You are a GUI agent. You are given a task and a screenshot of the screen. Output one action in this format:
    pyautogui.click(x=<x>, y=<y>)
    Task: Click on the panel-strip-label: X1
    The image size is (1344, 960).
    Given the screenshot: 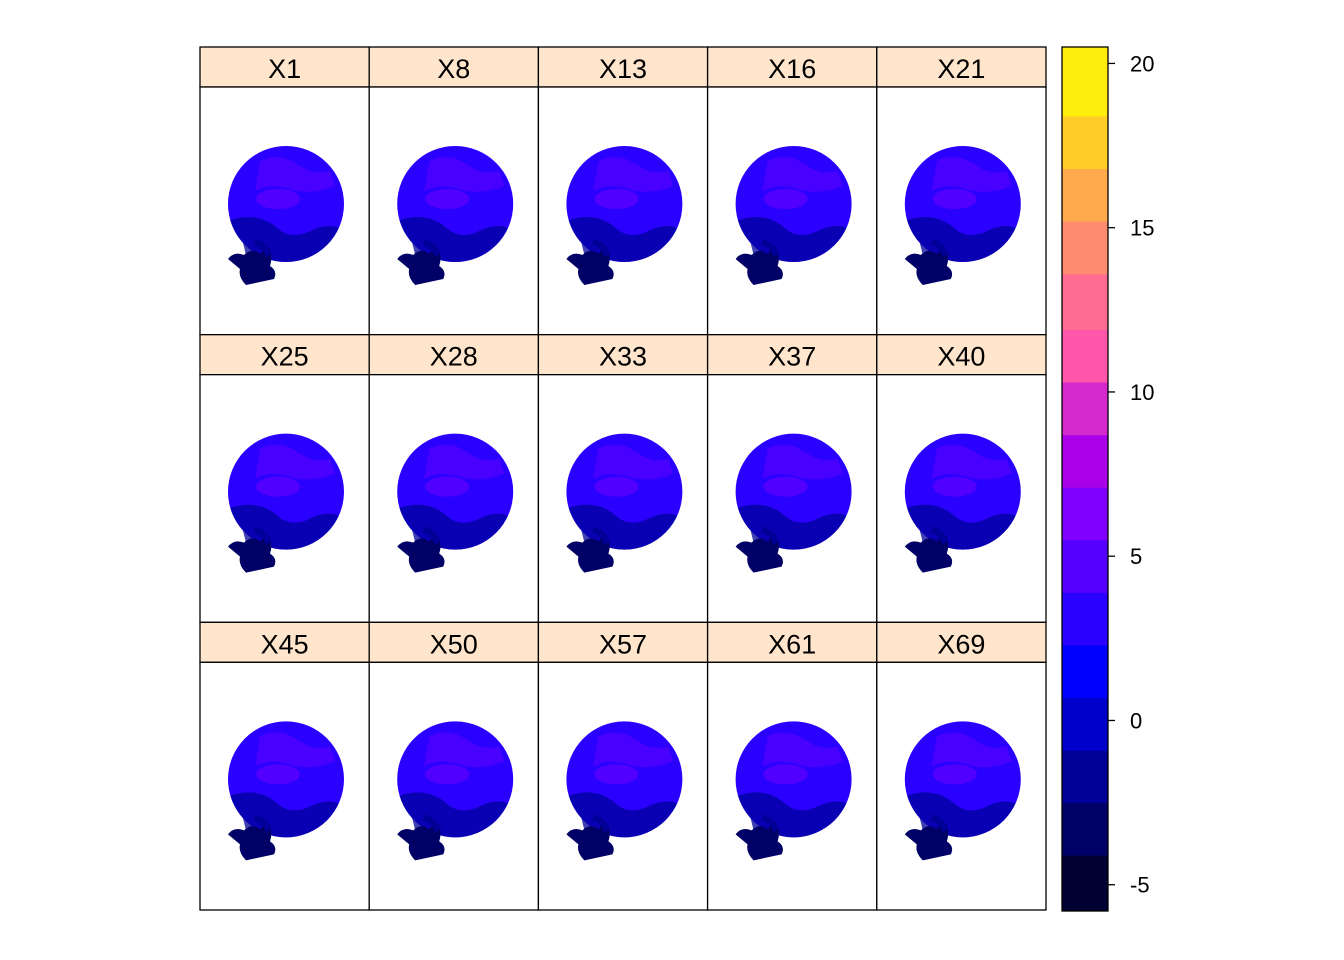 What is the action you would take?
    pyautogui.click(x=284, y=69)
    